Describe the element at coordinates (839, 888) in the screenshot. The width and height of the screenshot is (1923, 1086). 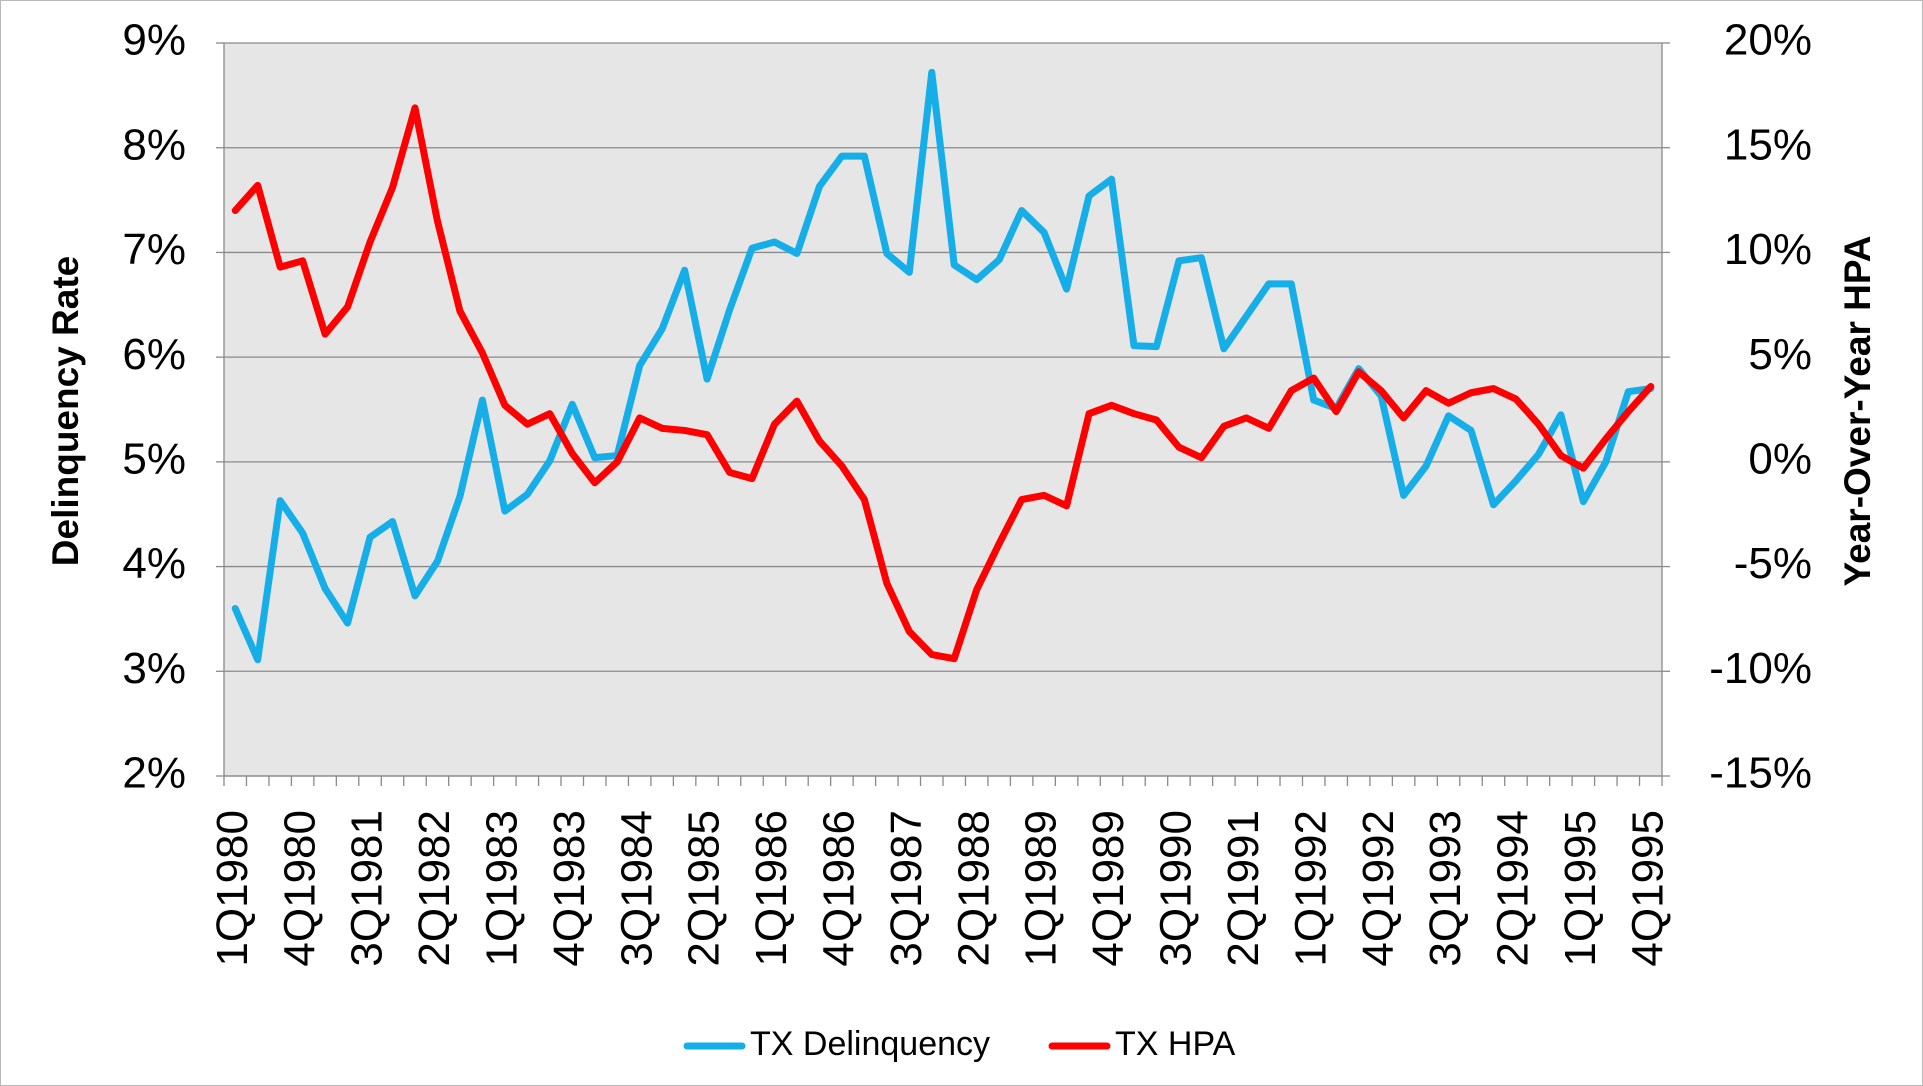
I see `x-tick-label: 4Q1986` at that location.